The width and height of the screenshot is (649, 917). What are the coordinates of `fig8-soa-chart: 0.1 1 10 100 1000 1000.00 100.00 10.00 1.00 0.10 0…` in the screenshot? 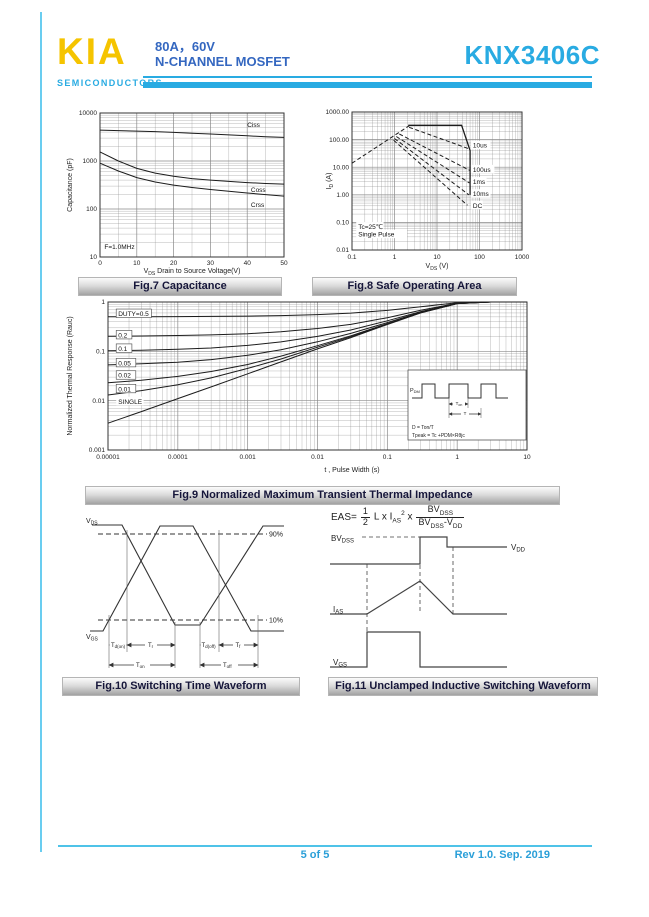 It's located at (455, 192).